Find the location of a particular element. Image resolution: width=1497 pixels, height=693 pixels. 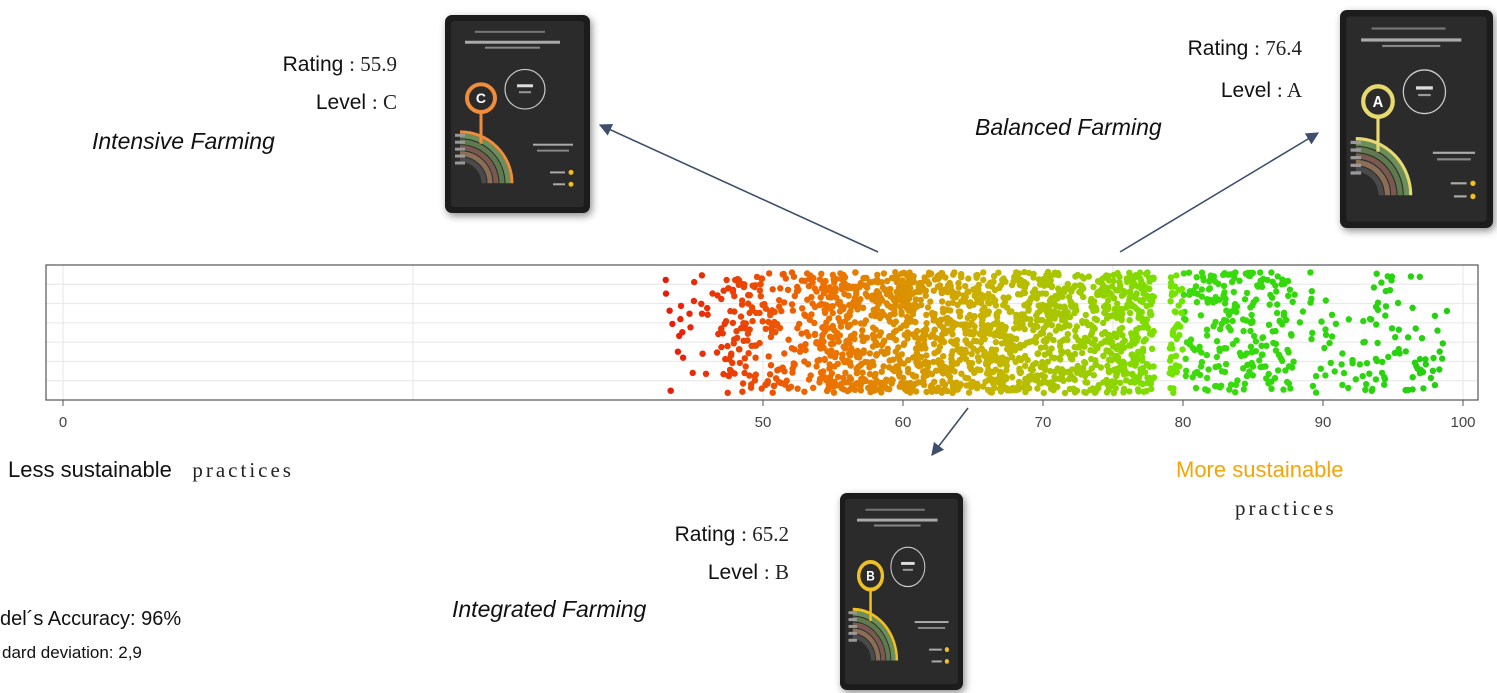

badge-letter: A is located at coordinates (1378, 102).